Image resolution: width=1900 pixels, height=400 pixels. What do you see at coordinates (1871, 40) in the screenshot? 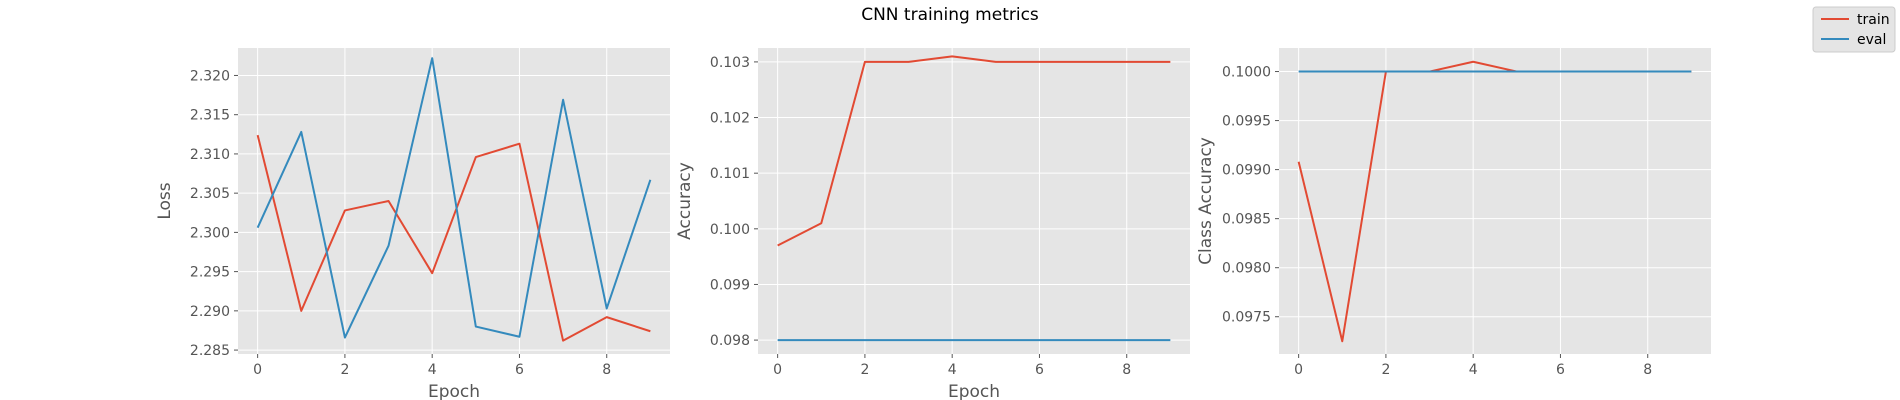
I see `legend-eval-label: eval` at bounding box center [1871, 40].